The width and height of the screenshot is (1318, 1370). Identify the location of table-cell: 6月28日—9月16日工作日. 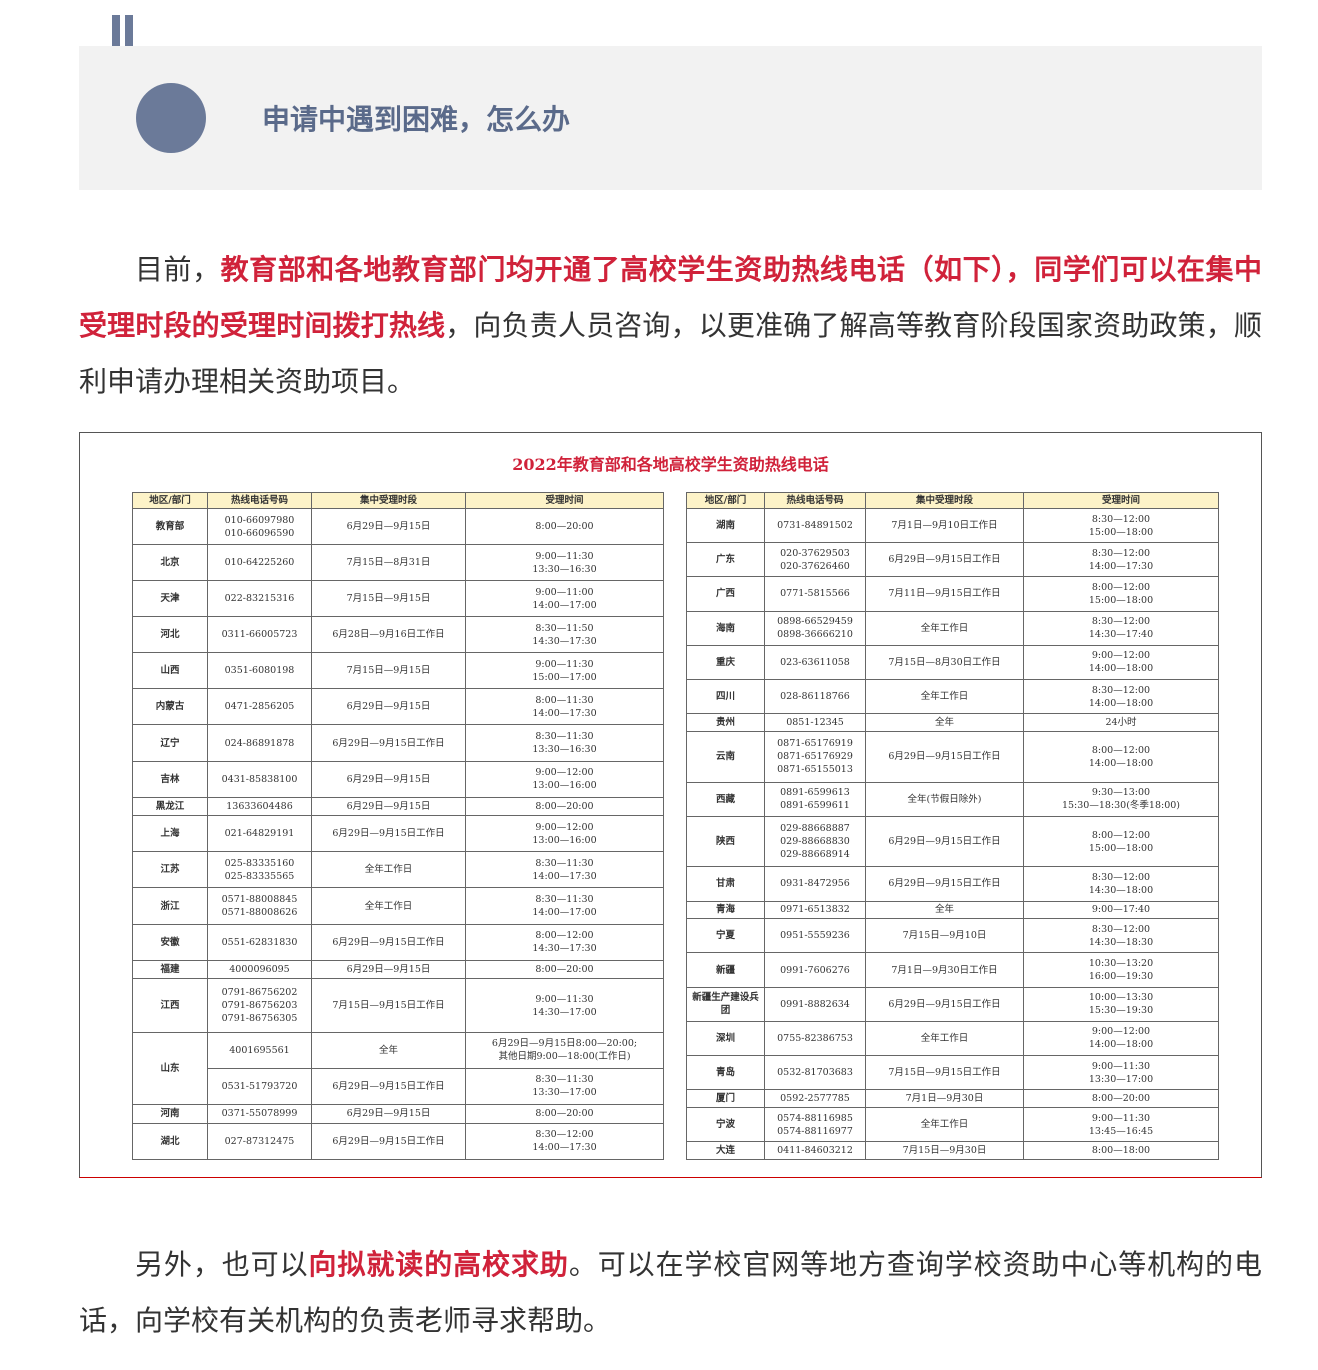
(388, 635).